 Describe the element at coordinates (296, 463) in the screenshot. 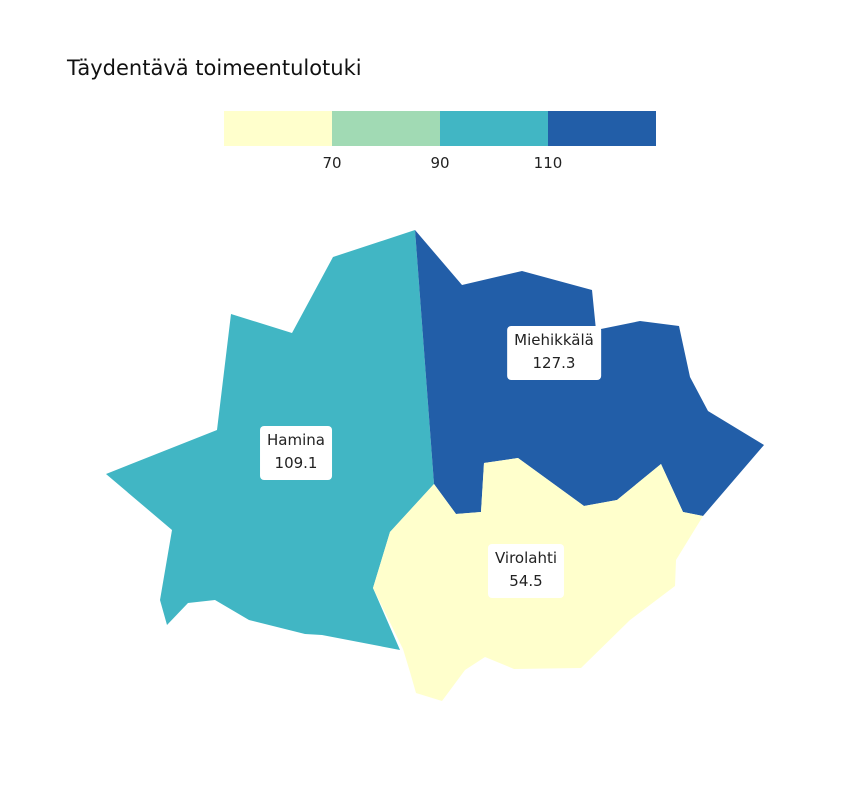

I see `region-value: 109.1` at that location.